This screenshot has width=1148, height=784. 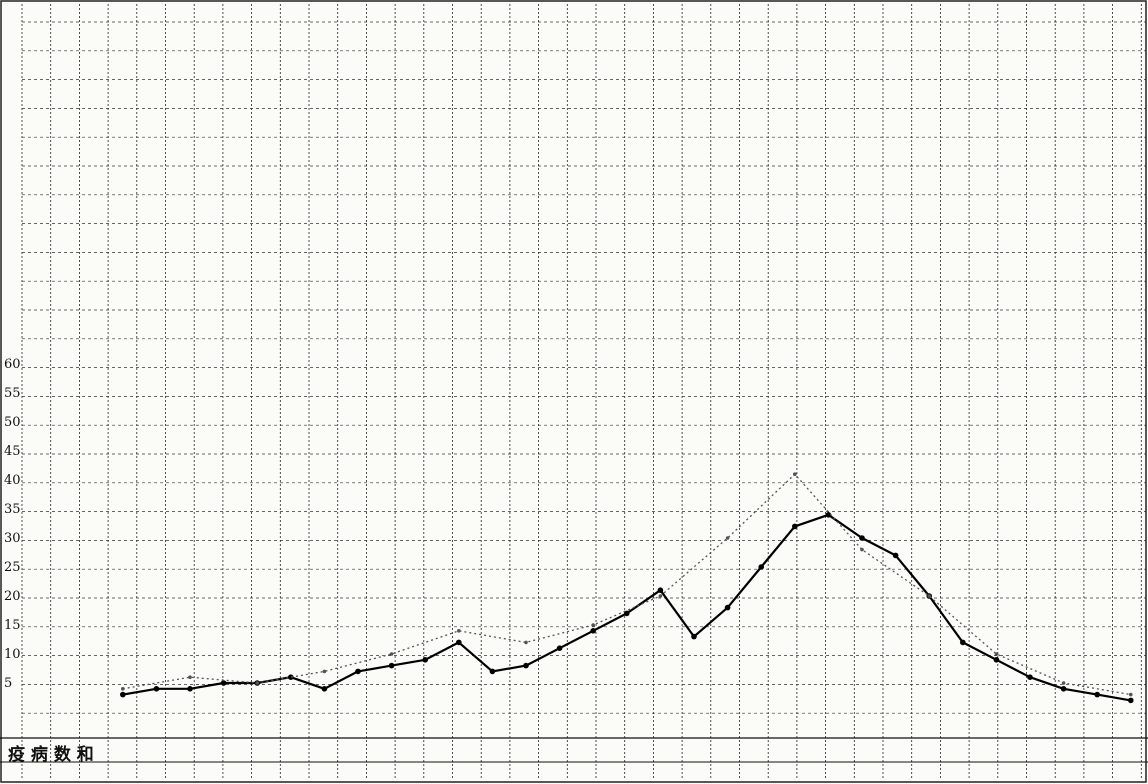 What do you see at coordinates (12, 480) in the screenshot?
I see `y-tick-label: 40` at bounding box center [12, 480].